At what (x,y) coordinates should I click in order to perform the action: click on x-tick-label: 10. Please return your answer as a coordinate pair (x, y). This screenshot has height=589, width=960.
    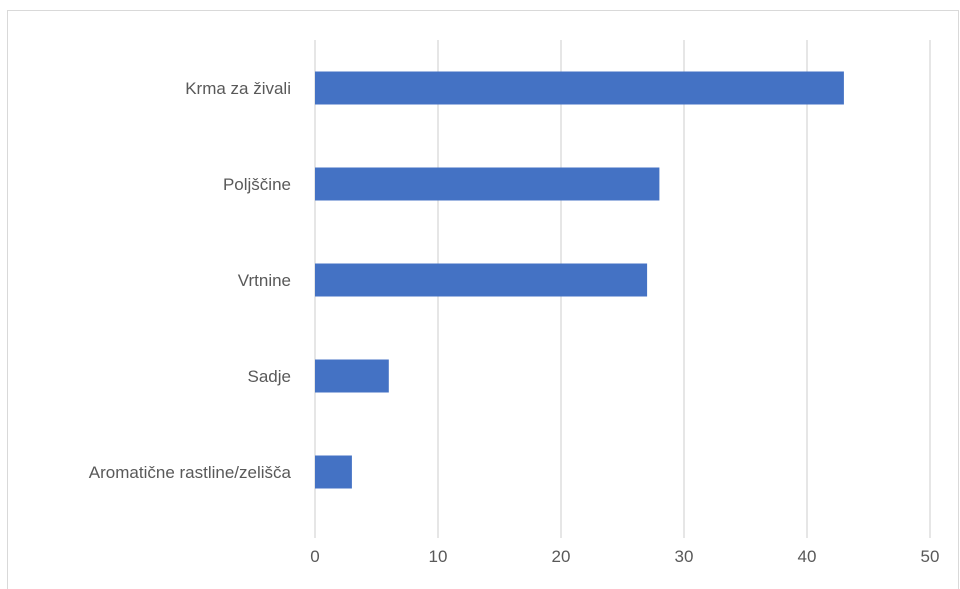
    Looking at the image, I should click on (438, 556).